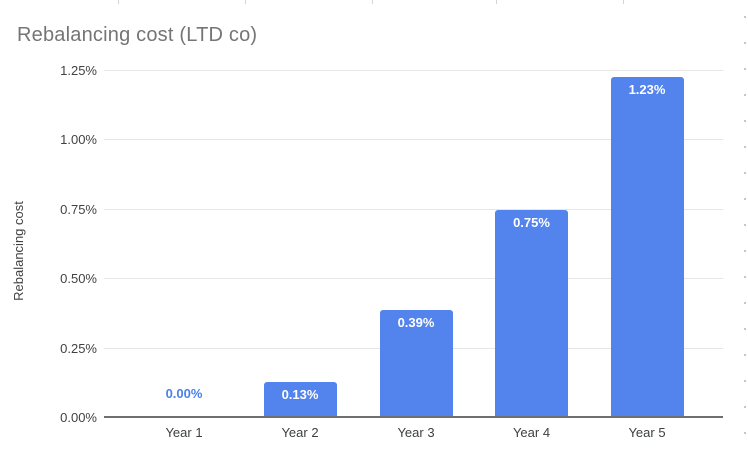  What do you see at coordinates (184, 432) in the screenshot?
I see `x-tick-label: Year 1` at bounding box center [184, 432].